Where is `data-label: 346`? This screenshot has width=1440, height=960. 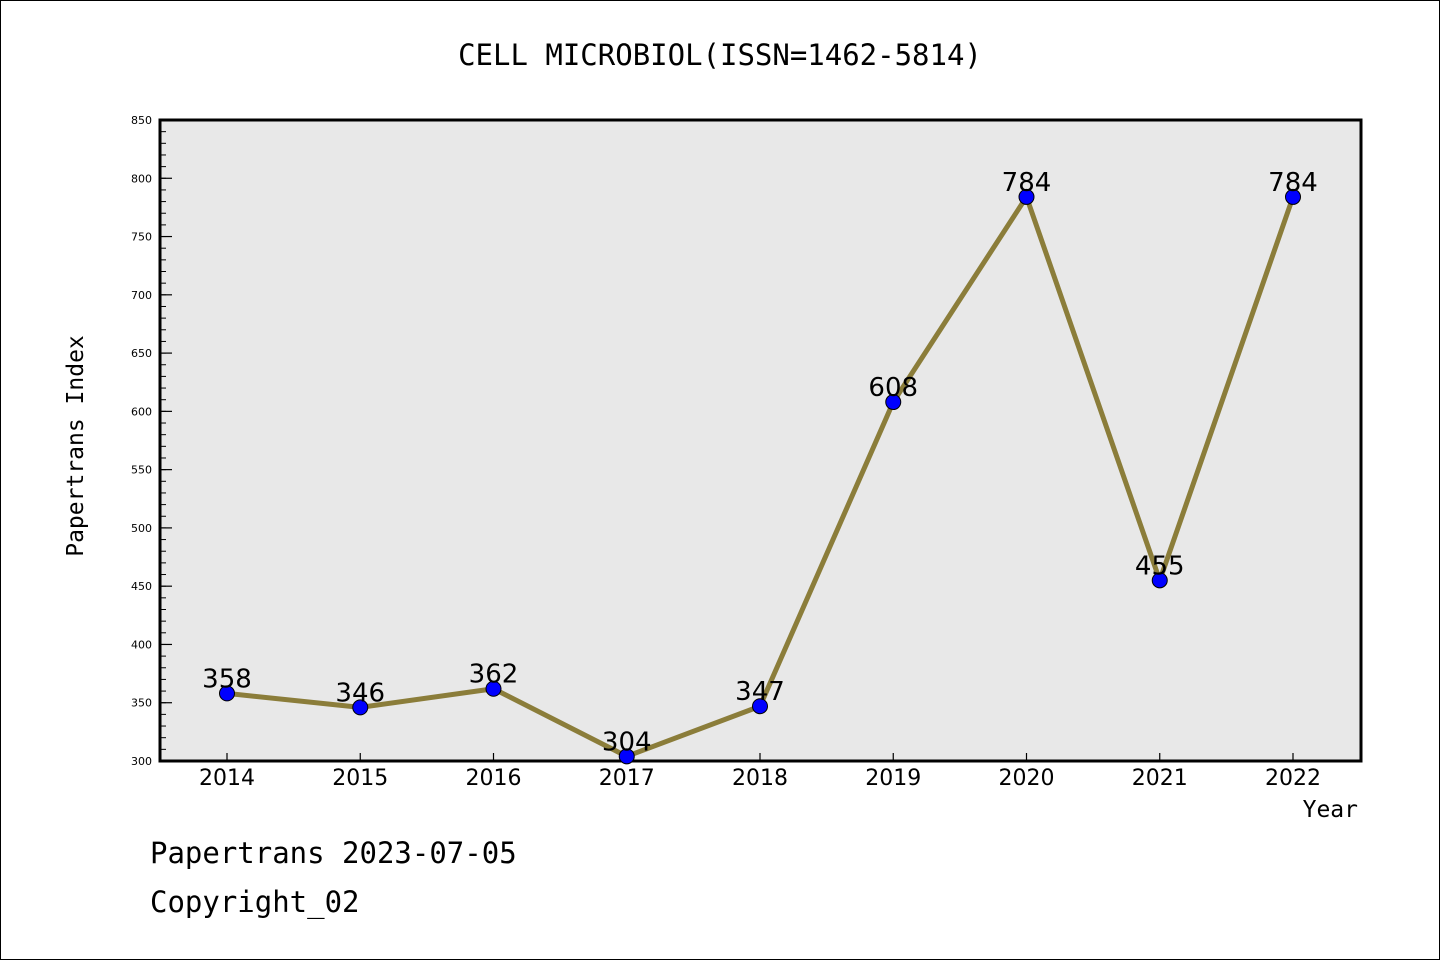 data-label: 346 is located at coordinates (360, 693).